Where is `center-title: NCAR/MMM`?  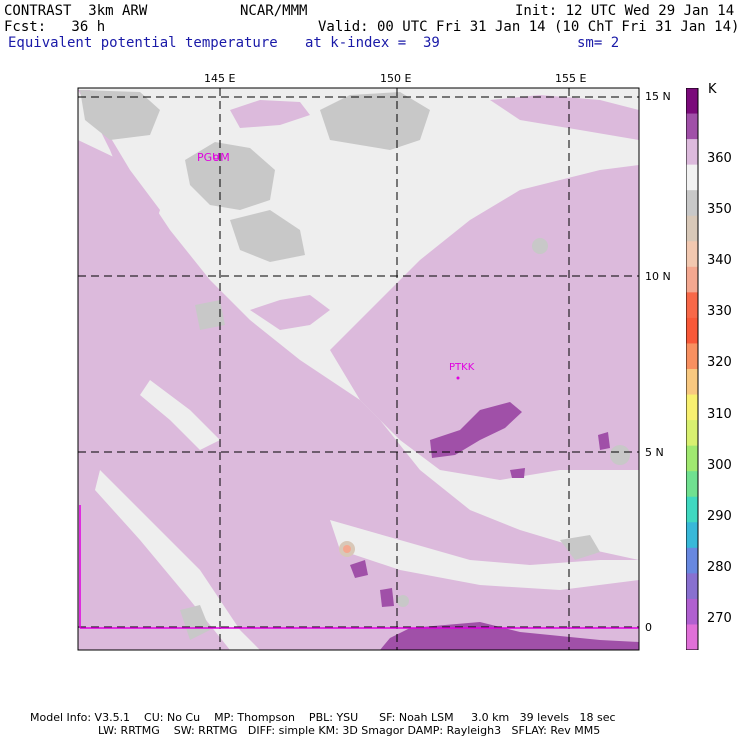
center-title: NCAR/MMM is located at coordinates (274, 11).